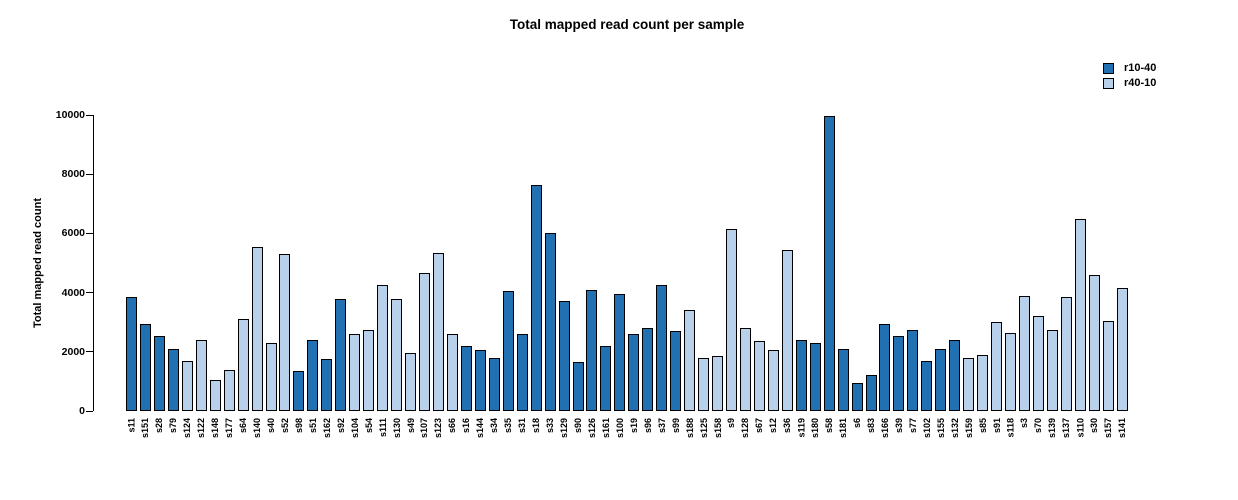  What do you see at coordinates (173, 379) in the screenshot?
I see `bar-s79` at bounding box center [173, 379].